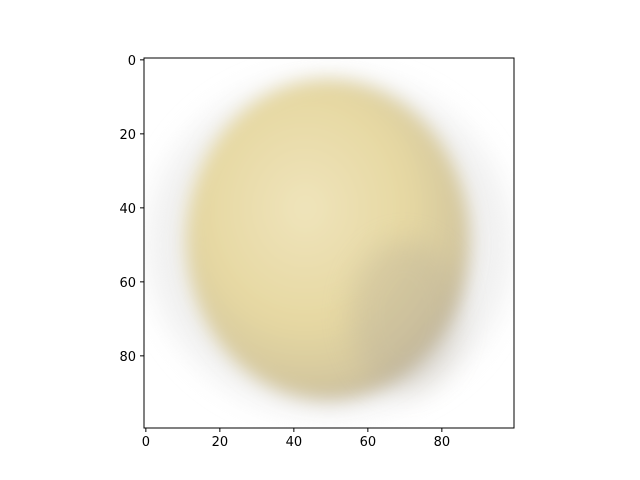  What do you see at coordinates (146, 442) in the screenshot?
I see `x-tick-label: 0` at bounding box center [146, 442].